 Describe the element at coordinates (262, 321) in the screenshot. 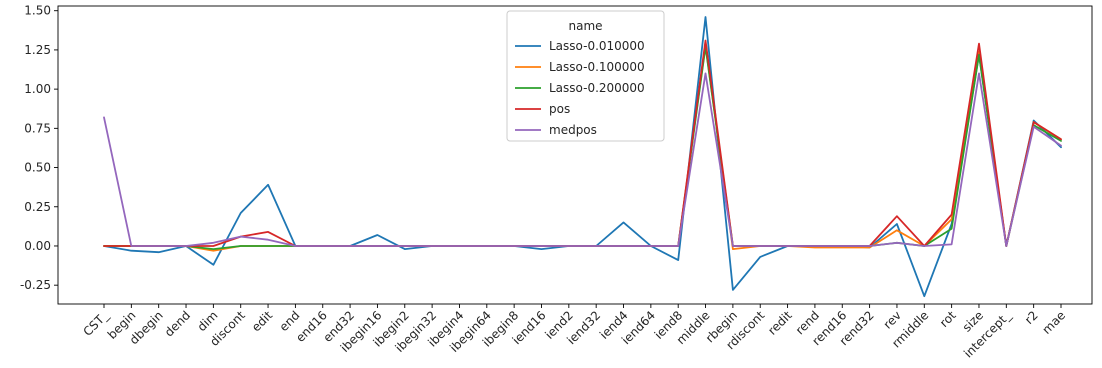

I see `x-tick-label: edit` at that location.